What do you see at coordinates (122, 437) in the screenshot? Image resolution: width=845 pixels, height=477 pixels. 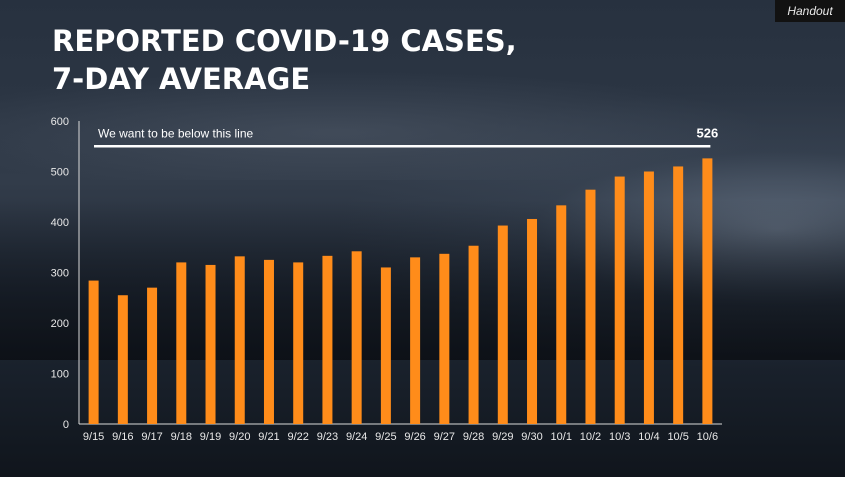 I see `x-tick-label: 9/16` at bounding box center [122, 437].